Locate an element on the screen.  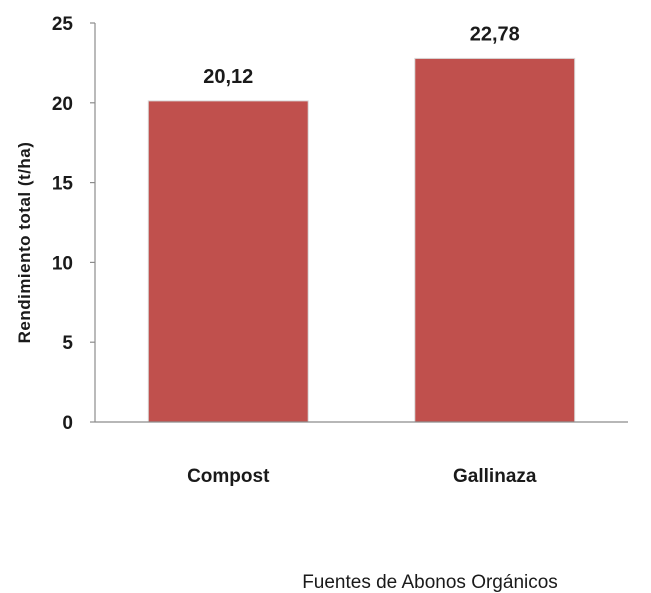
x-tick-label: Compost is located at coordinates (228, 476).